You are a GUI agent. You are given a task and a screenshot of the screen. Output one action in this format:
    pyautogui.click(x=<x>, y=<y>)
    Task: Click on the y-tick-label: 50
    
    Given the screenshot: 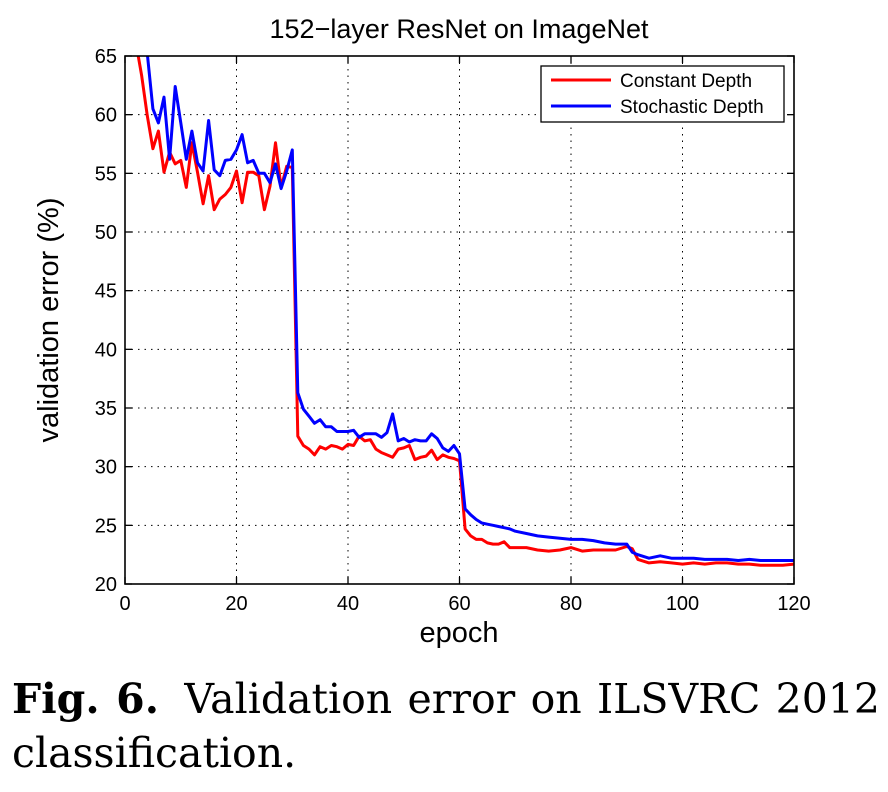 What is the action you would take?
    pyautogui.click(x=106, y=233)
    